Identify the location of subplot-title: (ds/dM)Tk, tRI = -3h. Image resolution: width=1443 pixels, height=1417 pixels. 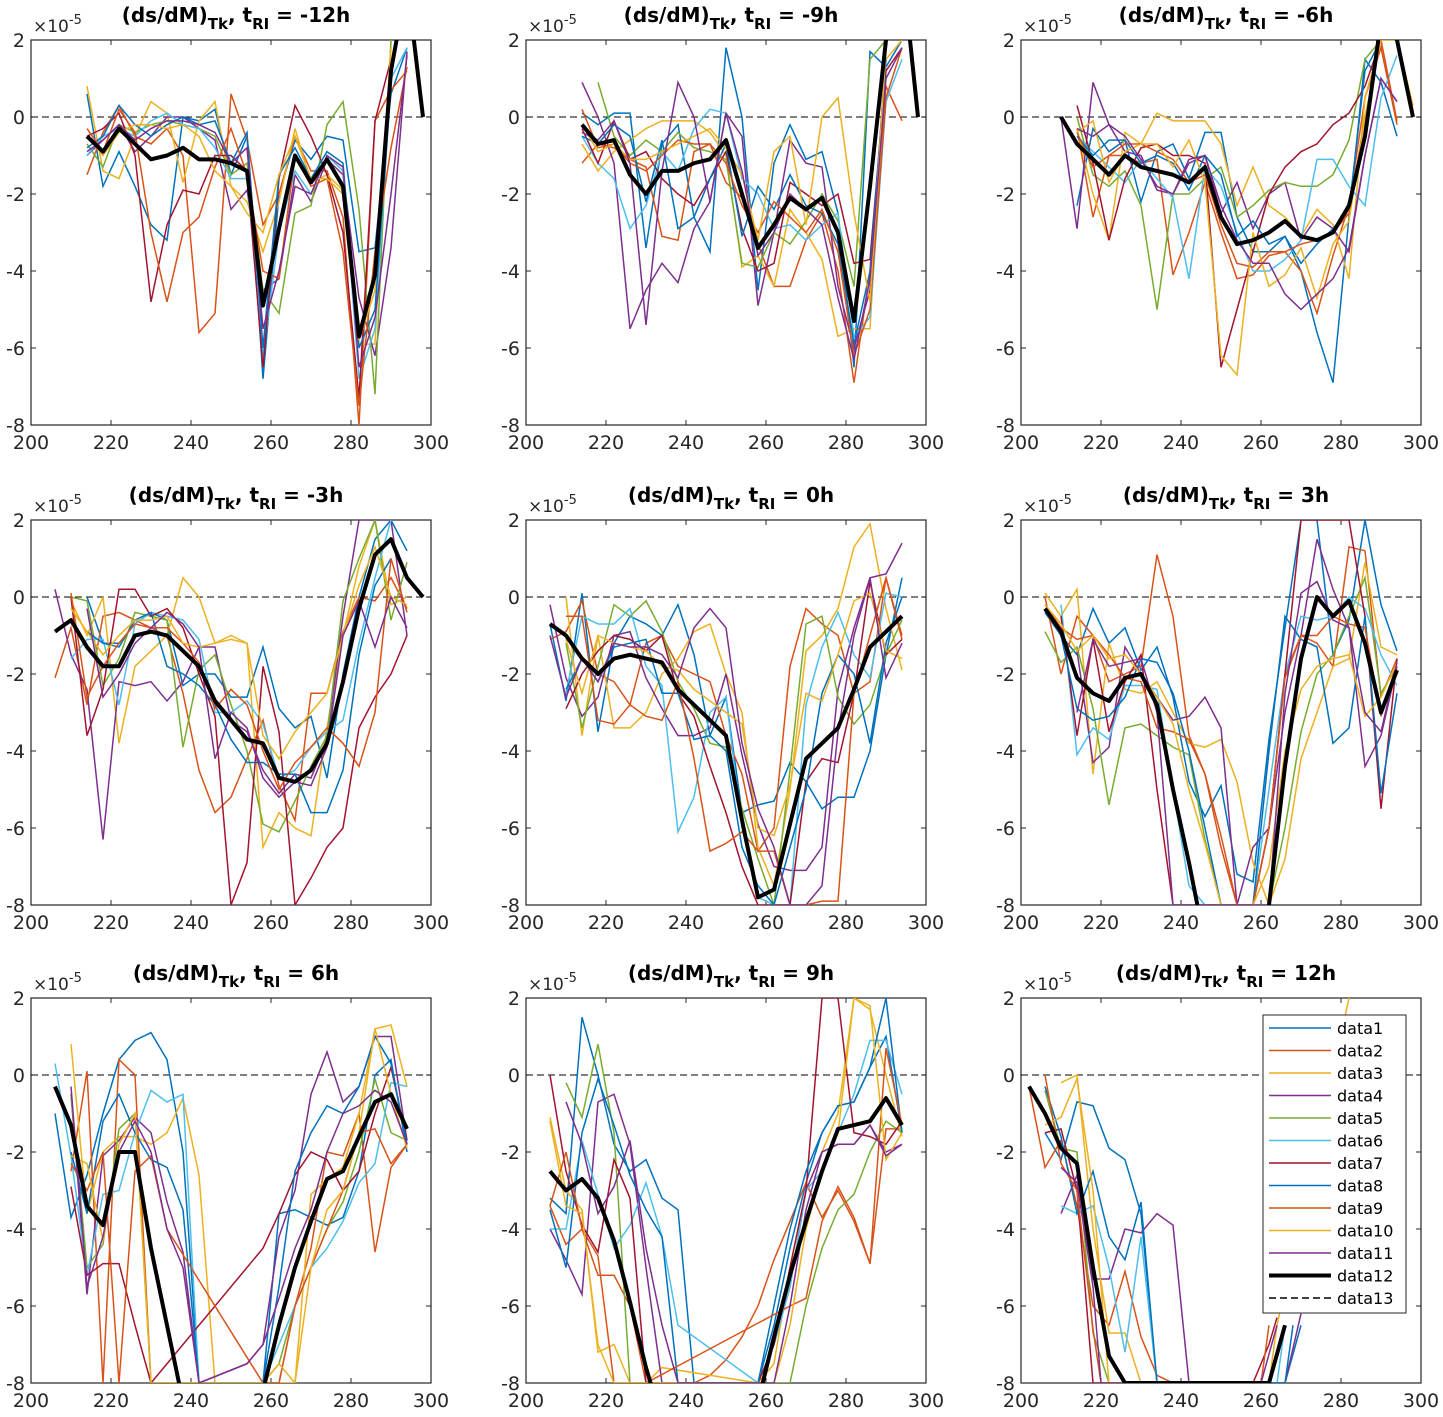
(236, 498).